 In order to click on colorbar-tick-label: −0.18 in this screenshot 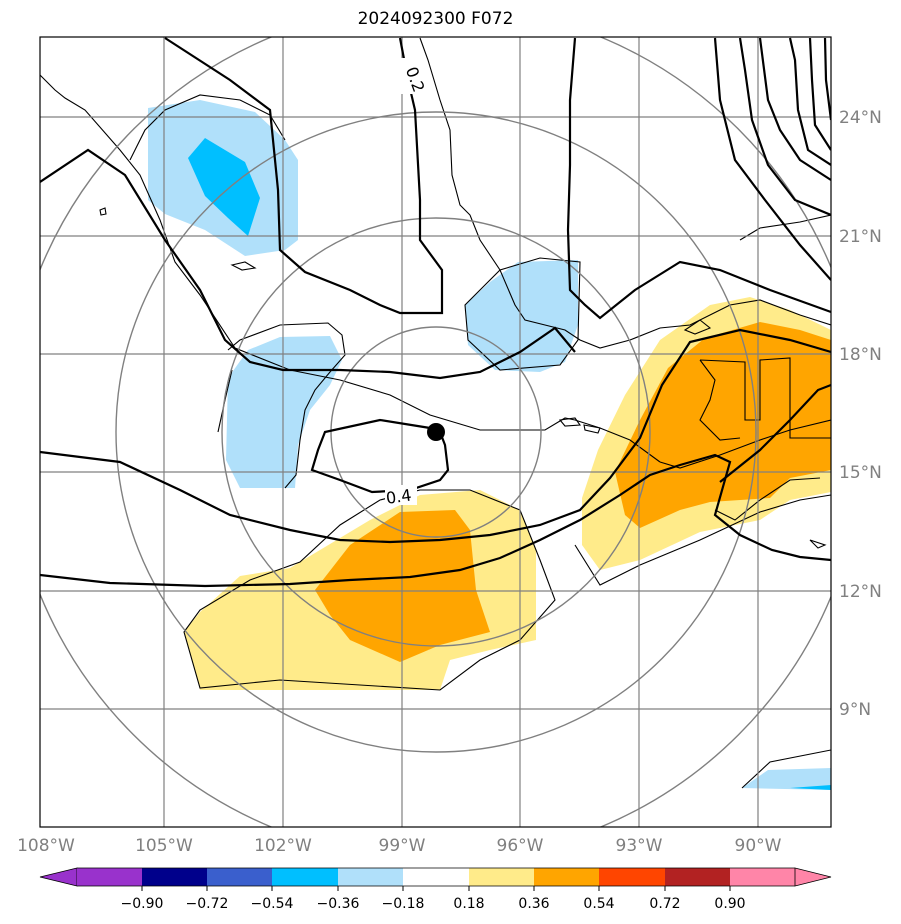, I will do `click(403, 904)`.